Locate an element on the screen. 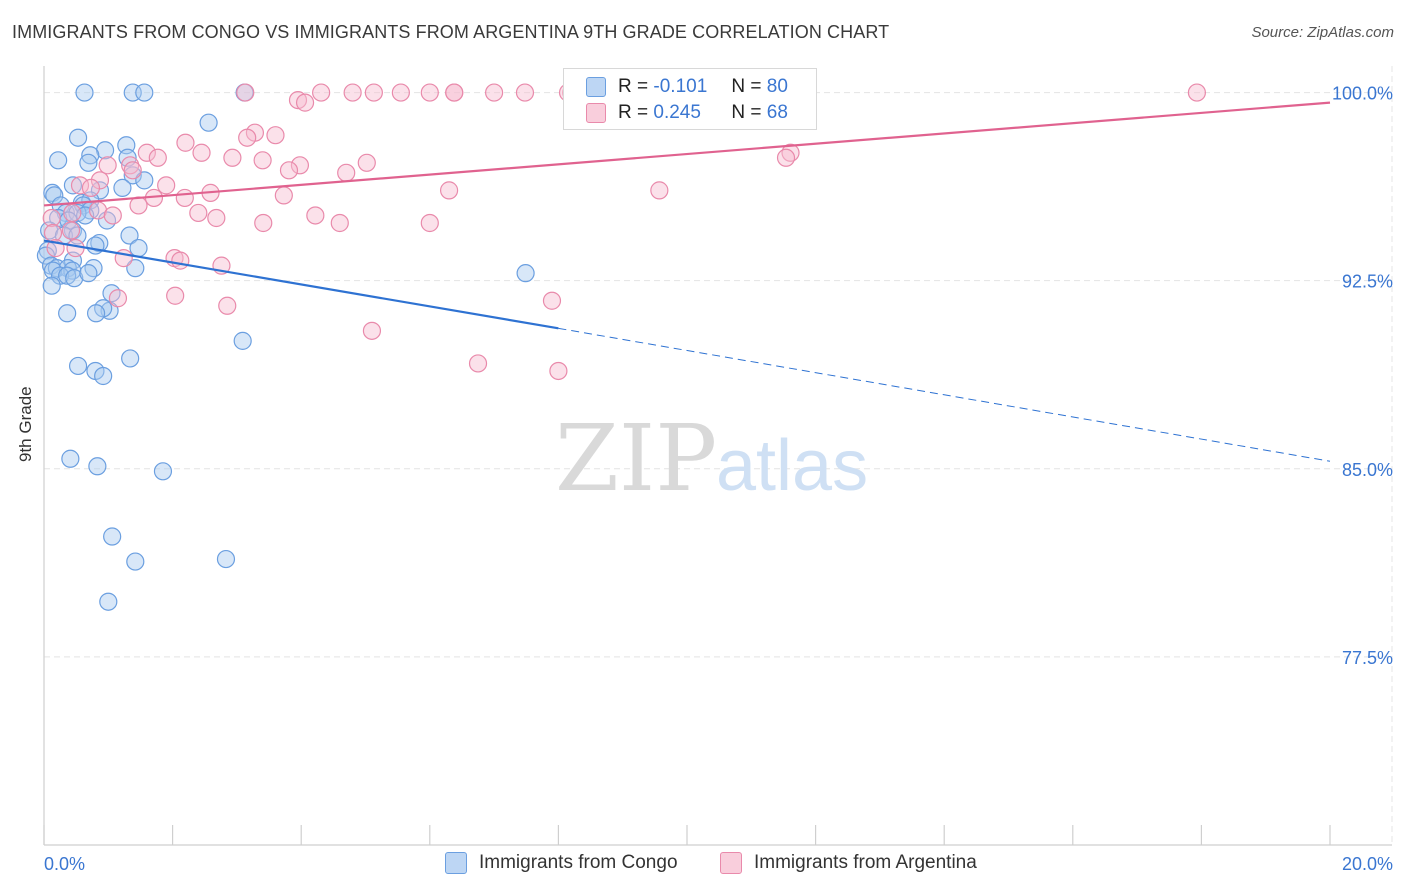 The image size is (1406, 892). y-tick-label: 100.0% is located at coordinates (1362, 94).